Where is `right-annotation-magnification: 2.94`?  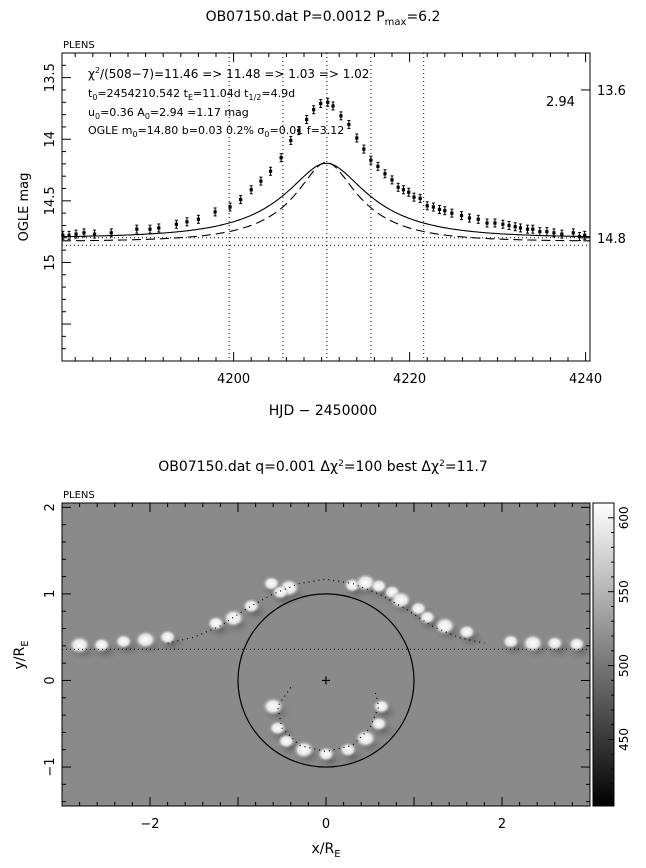
right-annotation-magnification: 2.94 is located at coordinates (560, 102).